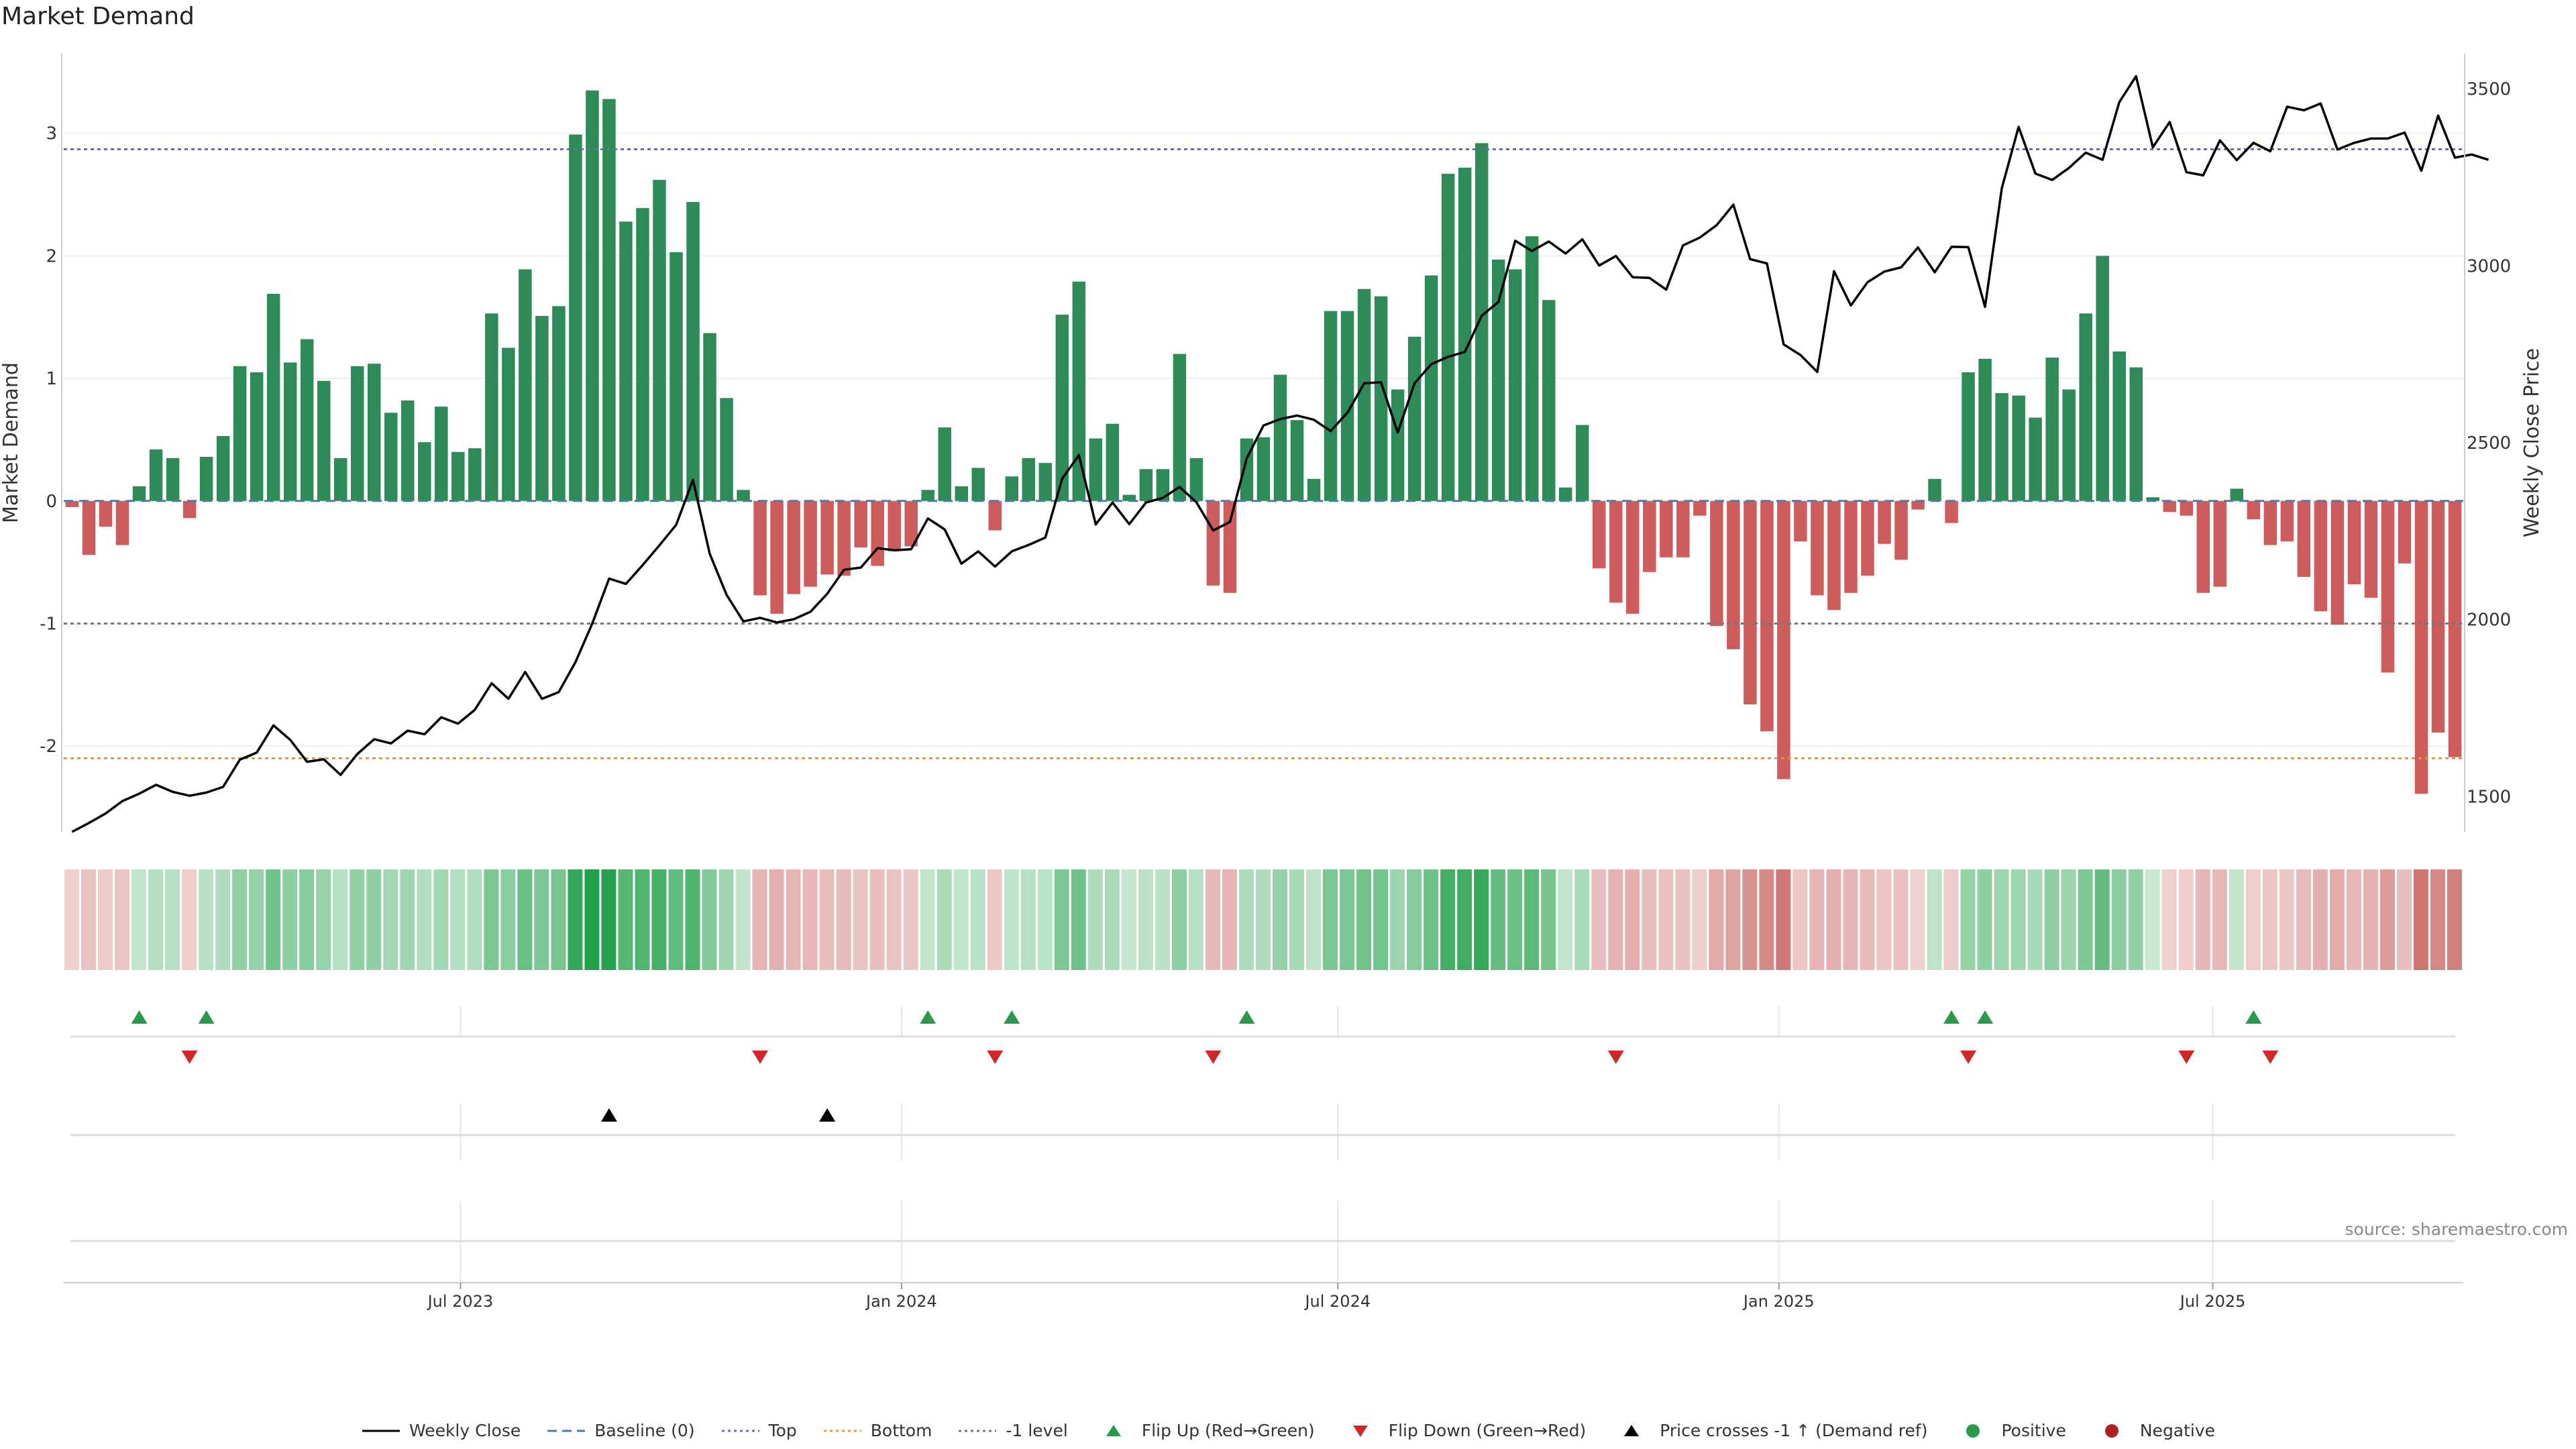 This screenshot has width=2576, height=1449. I want to click on legend-item: Price crosses -1 ↑ (Demand ref), so click(1769, 1430).